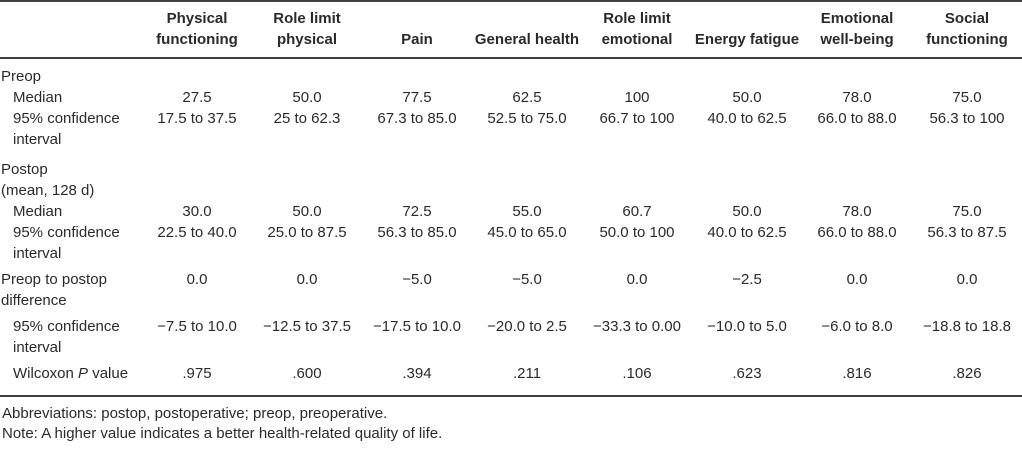 The width and height of the screenshot is (1022, 457). What do you see at coordinates (527, 118) in the screenshot?
I see `value-cell: 52.5 to 75.0` at bounding box center [527, 118].